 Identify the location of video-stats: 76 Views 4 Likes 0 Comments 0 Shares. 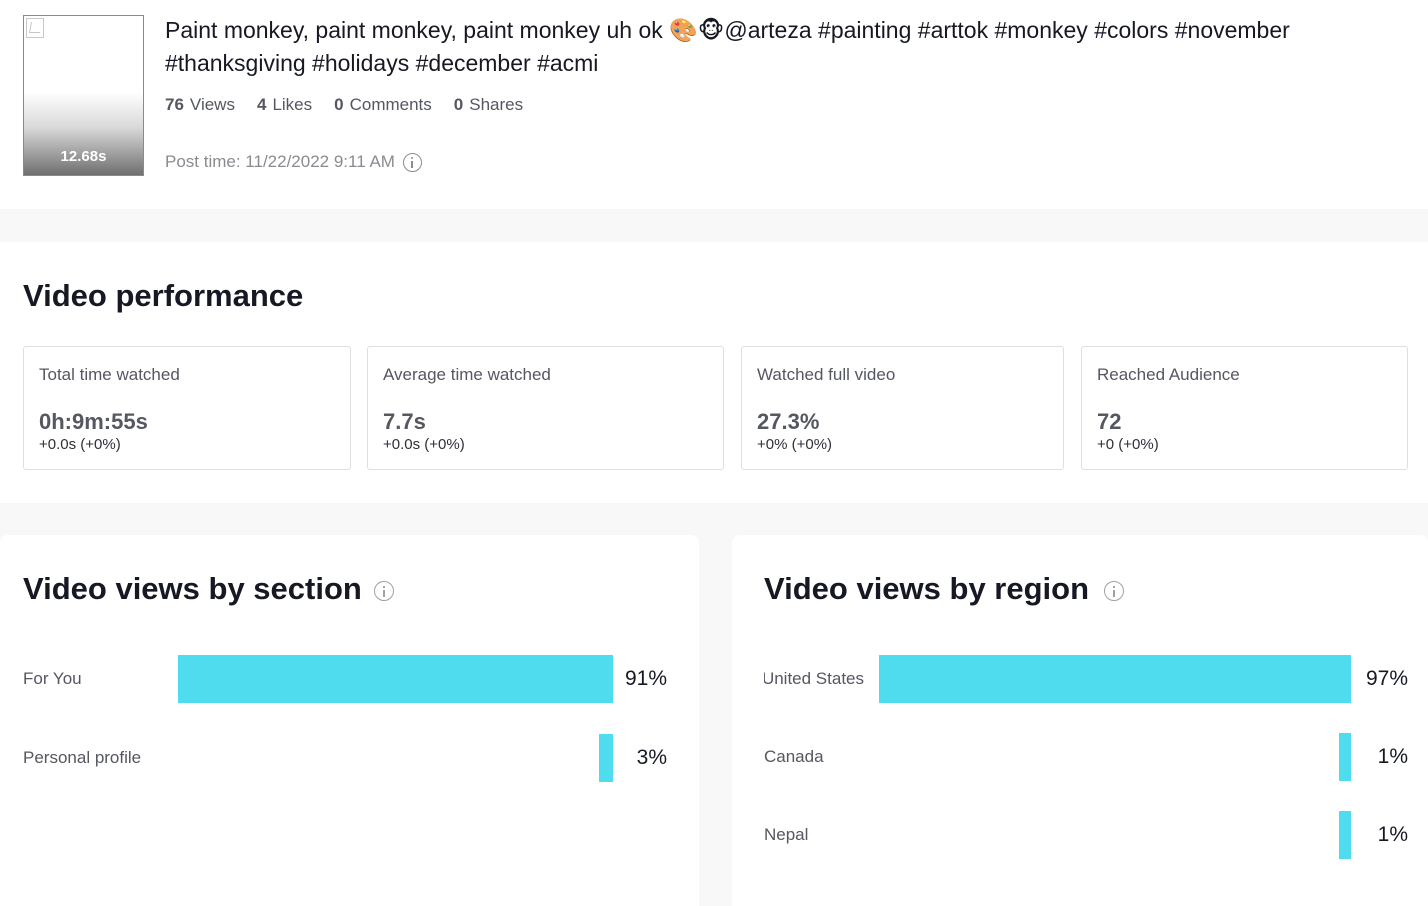
(355, 105).